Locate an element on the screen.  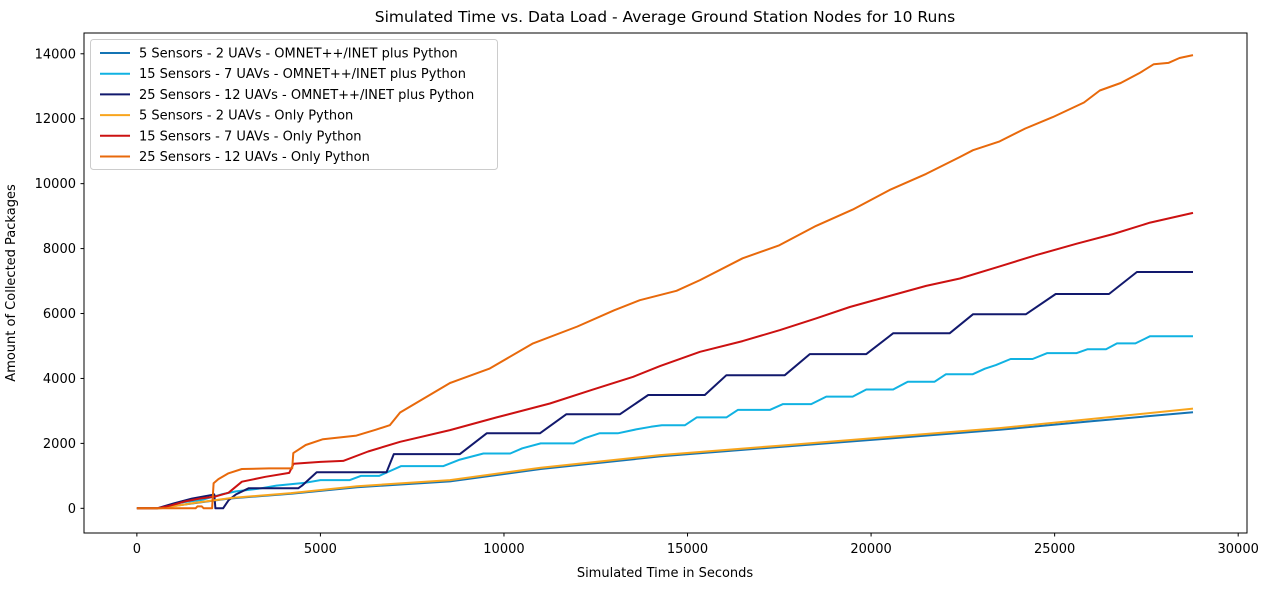
y-tick-label: 0 is located at coordinates (72, 509).